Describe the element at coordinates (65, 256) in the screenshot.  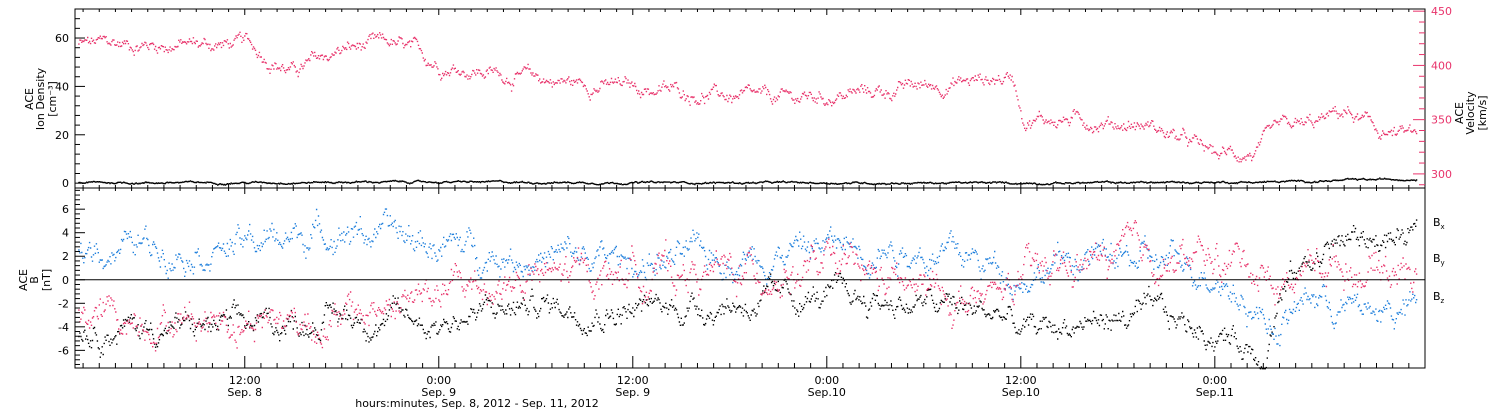
I see `bottom-left-tick-label: 2` at that location.